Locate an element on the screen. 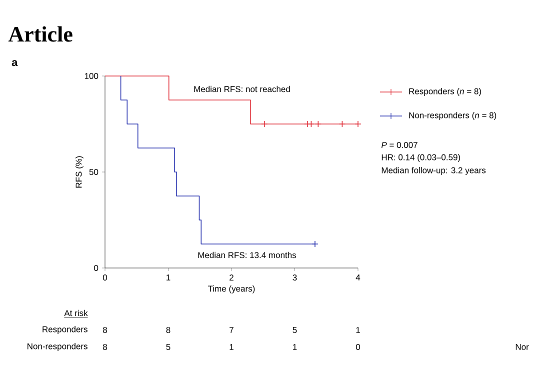  text: HR: 0.14 (0.03–0.59) is located at coordinates (421, 158).